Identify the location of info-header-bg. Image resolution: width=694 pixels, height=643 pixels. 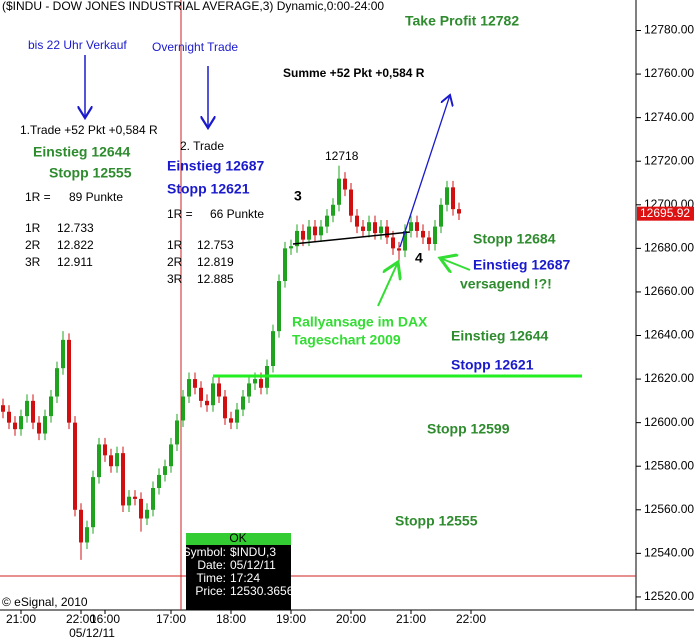
(238, 539).